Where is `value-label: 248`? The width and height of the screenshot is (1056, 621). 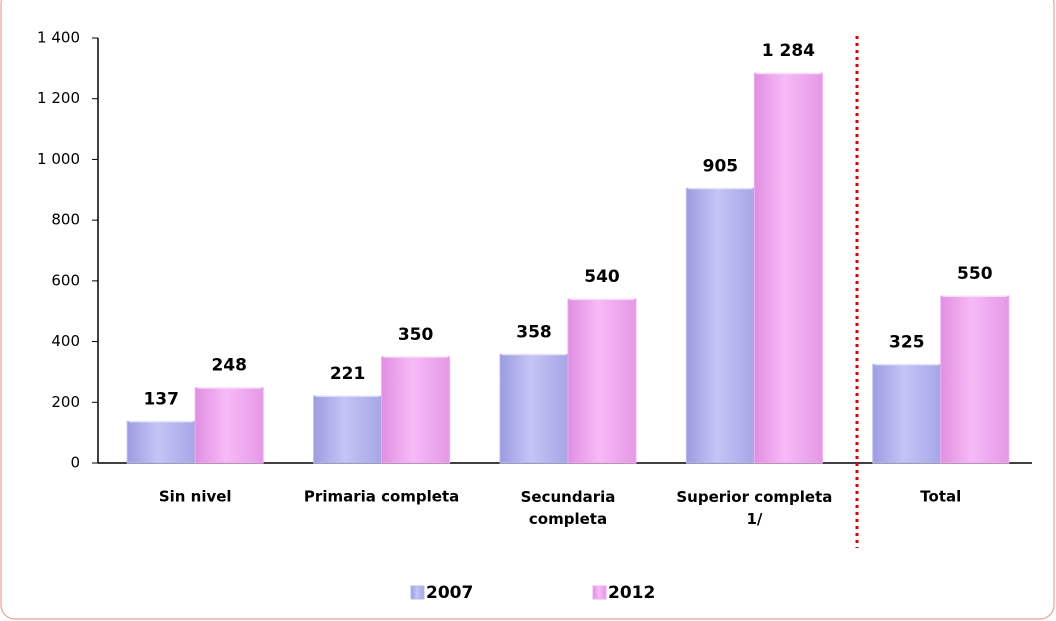
value-label: 248 is located at coordinates (229, 366).